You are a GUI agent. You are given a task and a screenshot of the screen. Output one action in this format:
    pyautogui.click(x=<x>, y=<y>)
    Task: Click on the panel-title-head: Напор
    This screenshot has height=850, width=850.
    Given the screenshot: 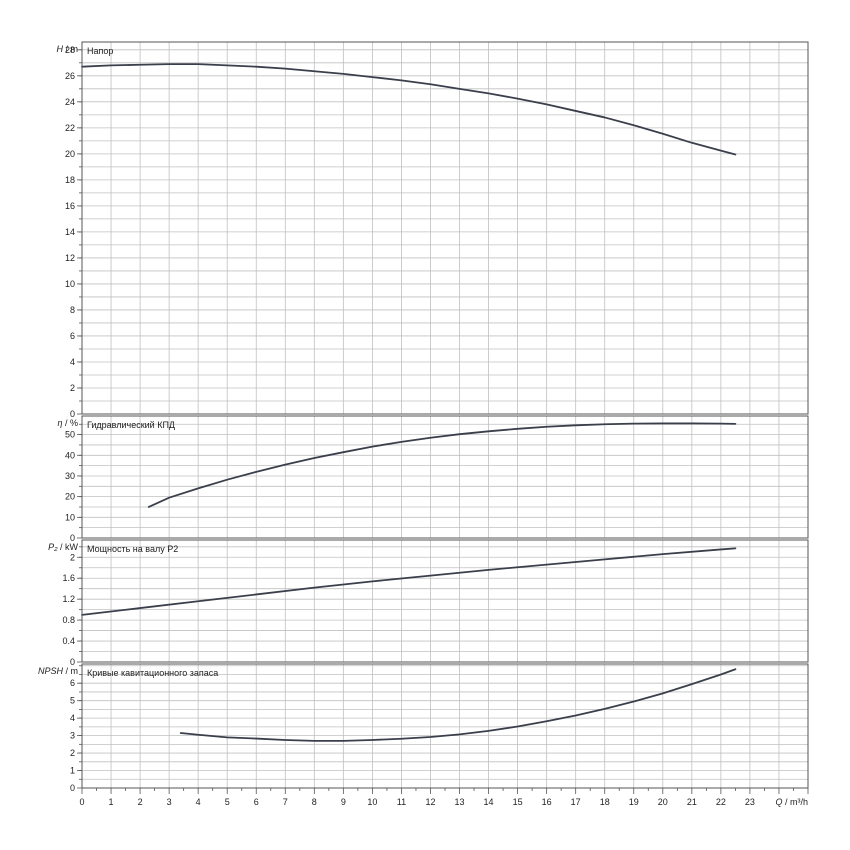 What is the action you would take?
    pyautogui.click(x=100, y=51)
    